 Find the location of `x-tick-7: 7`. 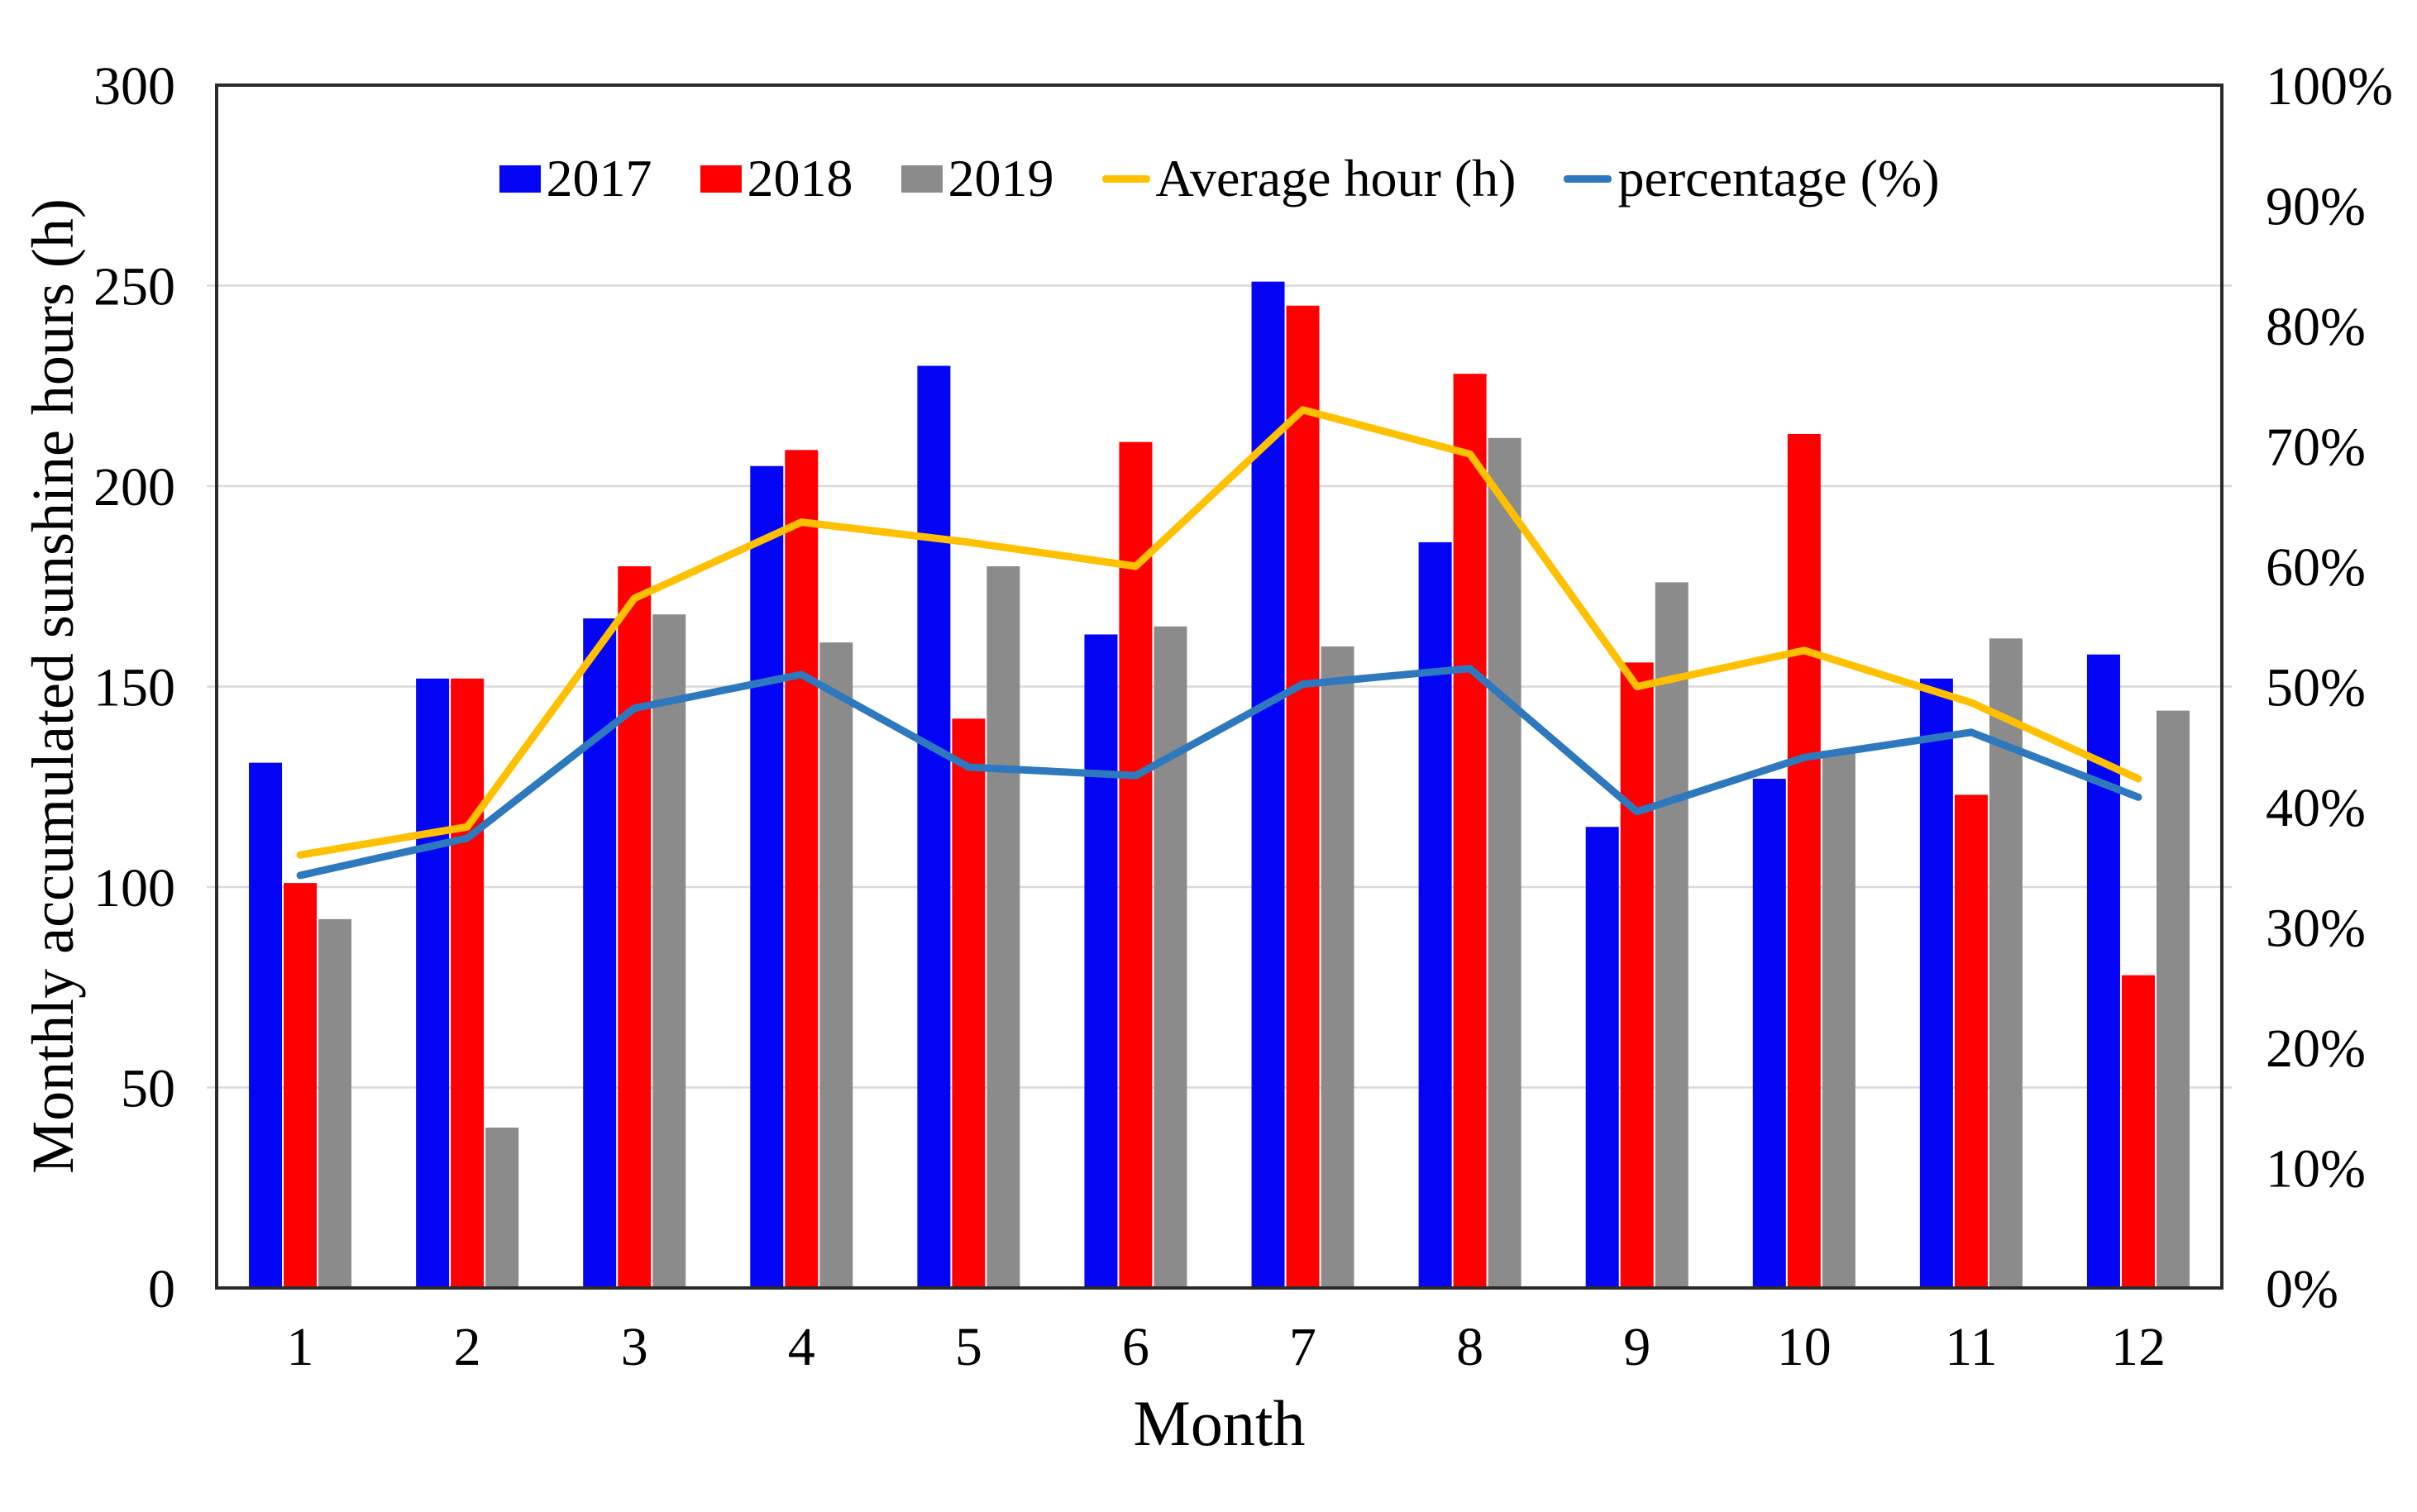

x-tick-7: 7 is located at coordinates (1302, 1347).